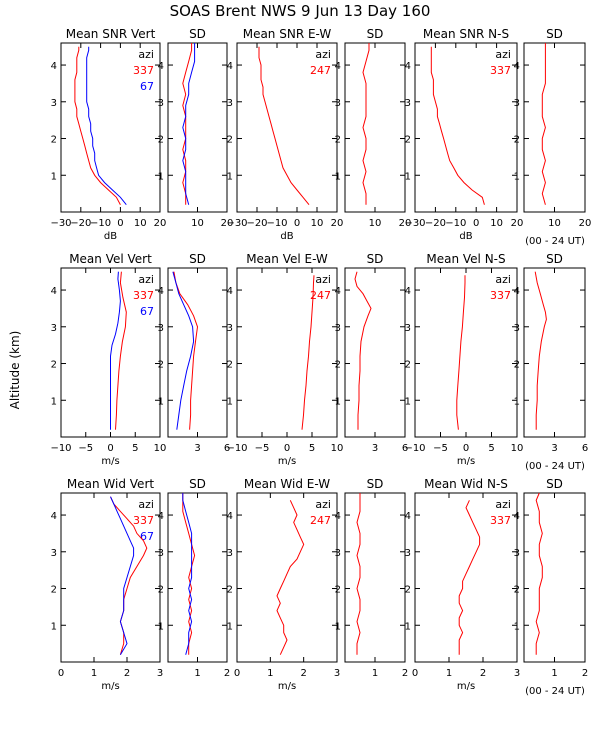 The width and height of the screenshot is (600, 750). What do you see at coordinates (405, 448) in the screenshot?
I see `x-tick-label: 6` at bounding box center [405, 448].